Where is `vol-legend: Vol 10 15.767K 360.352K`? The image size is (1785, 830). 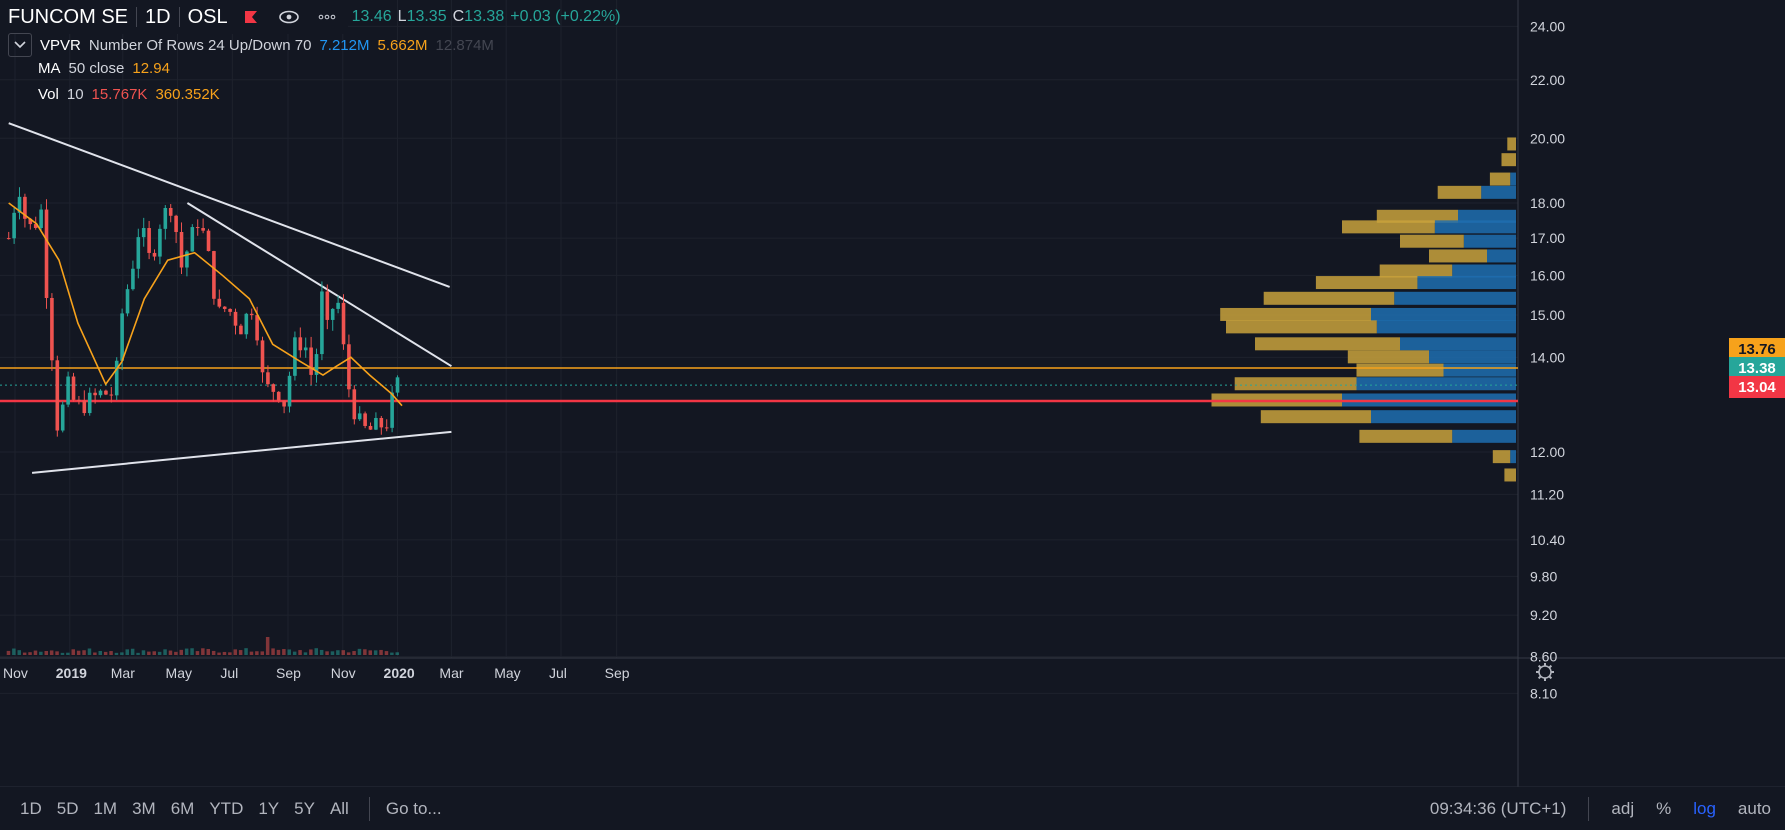
vol-legend: Vol 10 15.767K 360.352K is located at coordinates (129, 94).